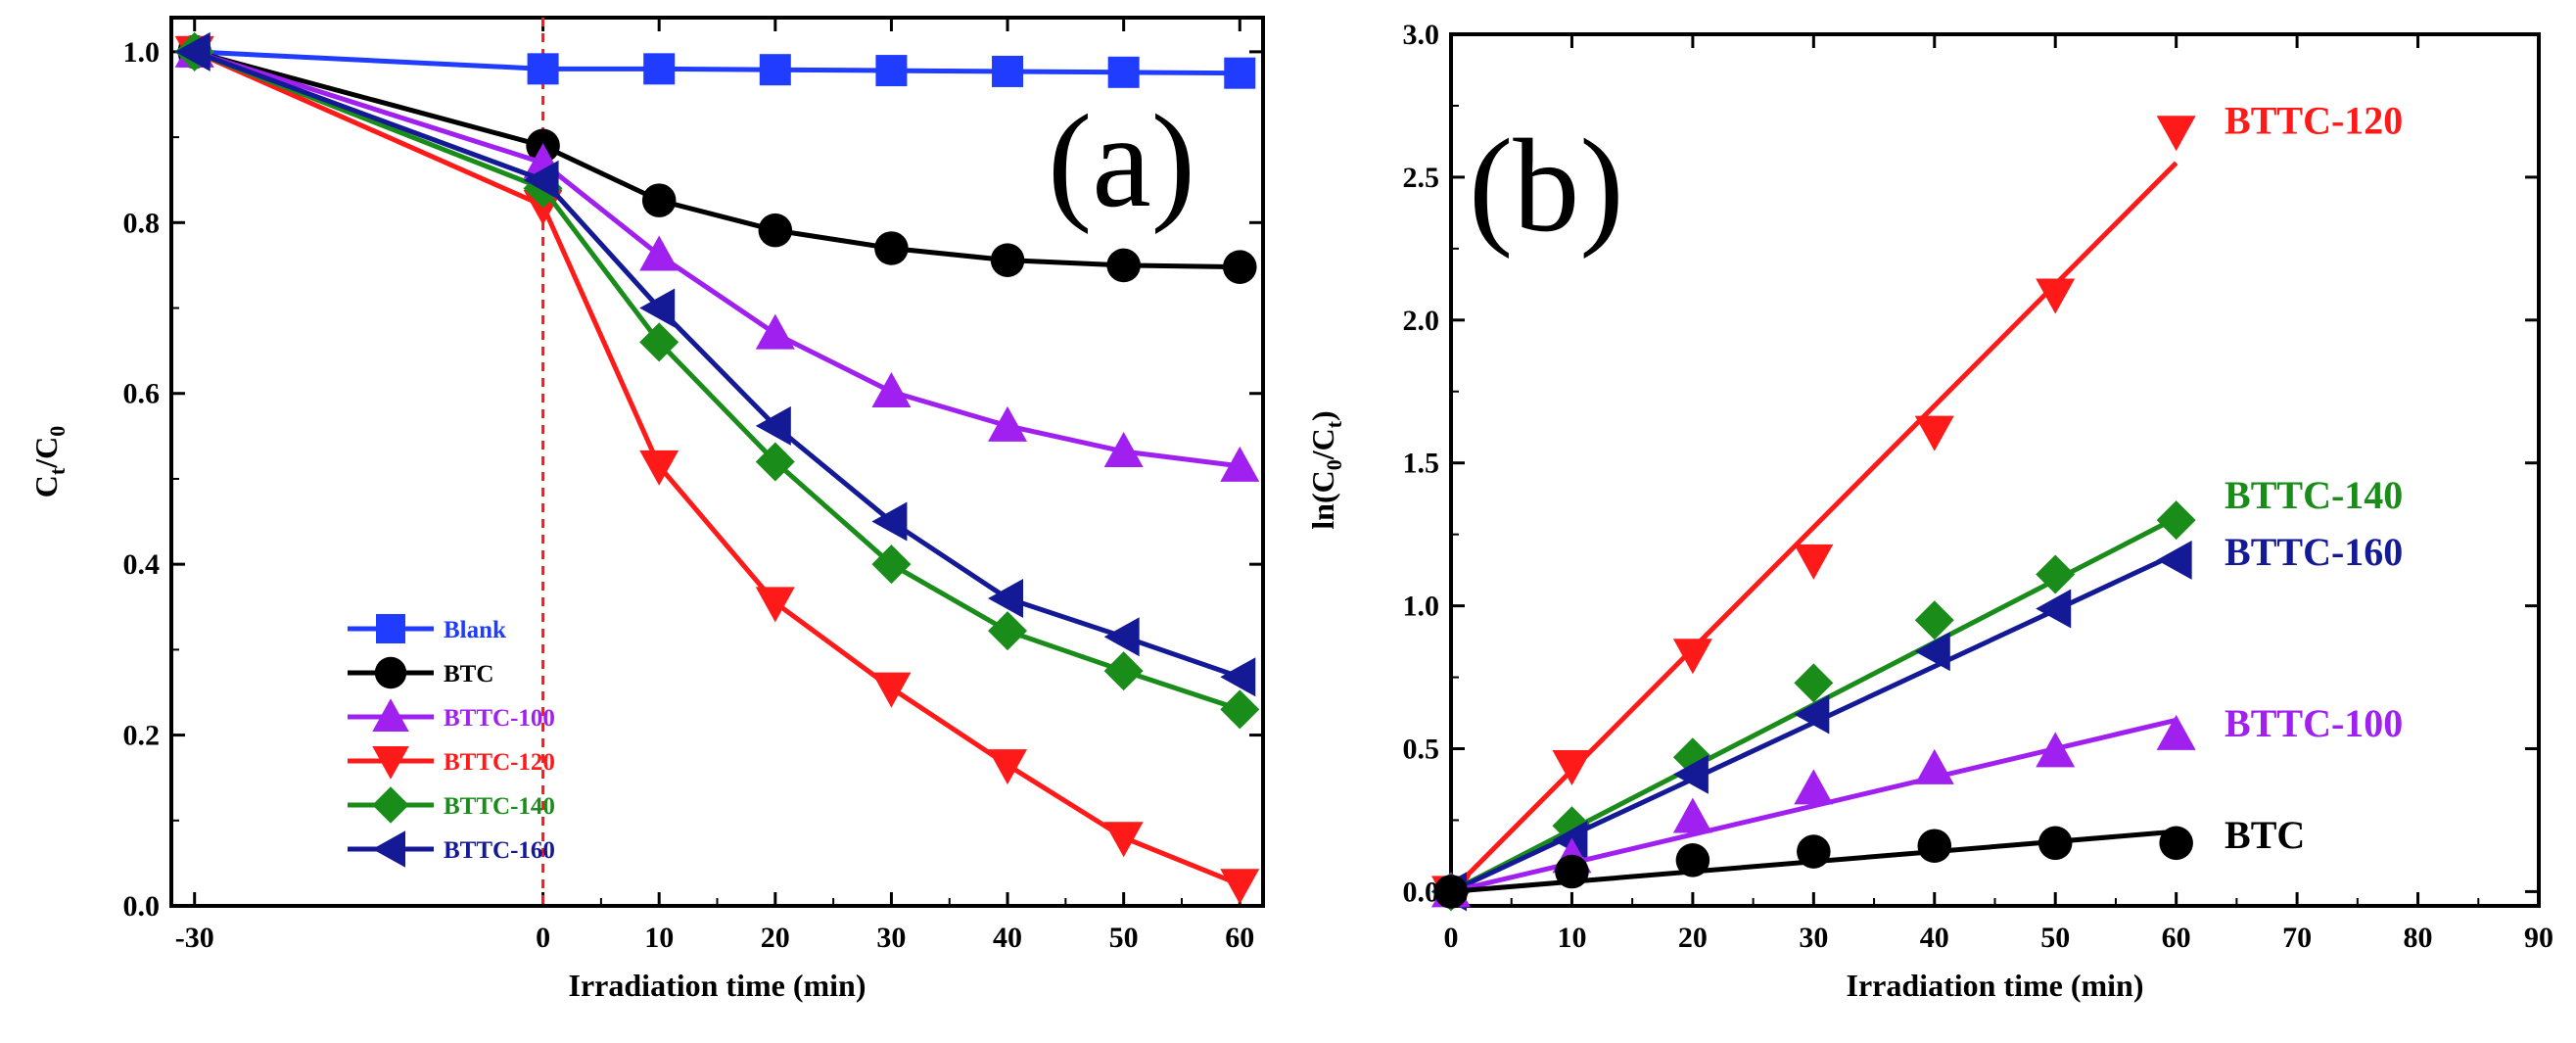  I want to click on series-end-label-btc: BTC, so click(2265, 835).